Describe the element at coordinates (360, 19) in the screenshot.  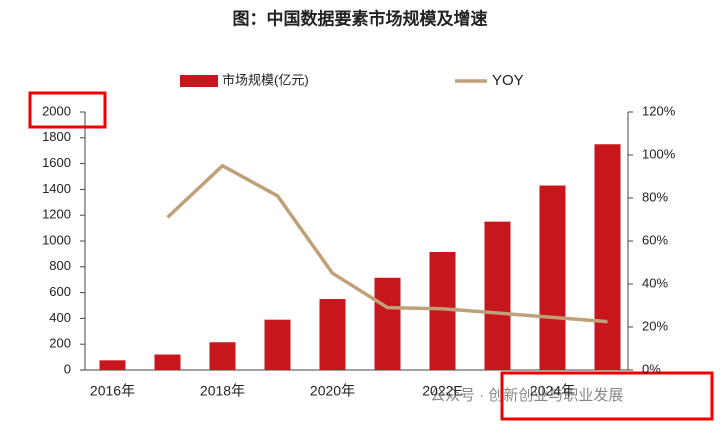
I see `chart-title: 图：中国数据要素市场规模及增速` at that location.